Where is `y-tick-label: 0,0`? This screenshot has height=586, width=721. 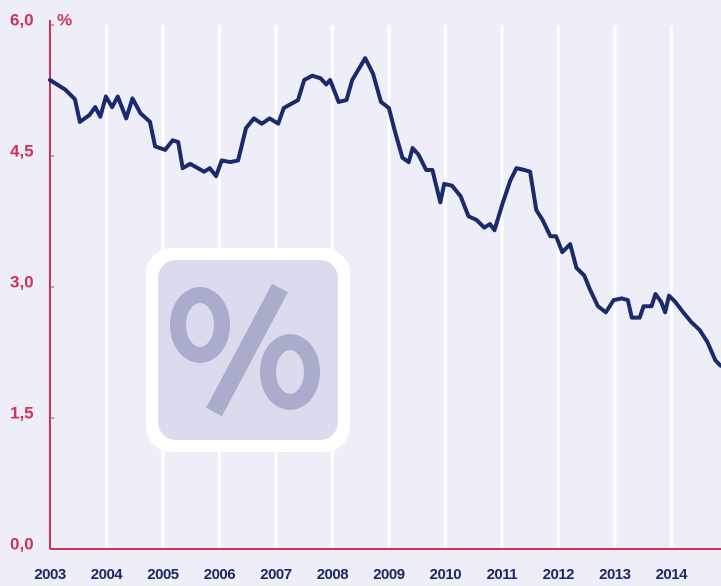
y-tick-label: 0,0 is located at coordinates (22, 543).